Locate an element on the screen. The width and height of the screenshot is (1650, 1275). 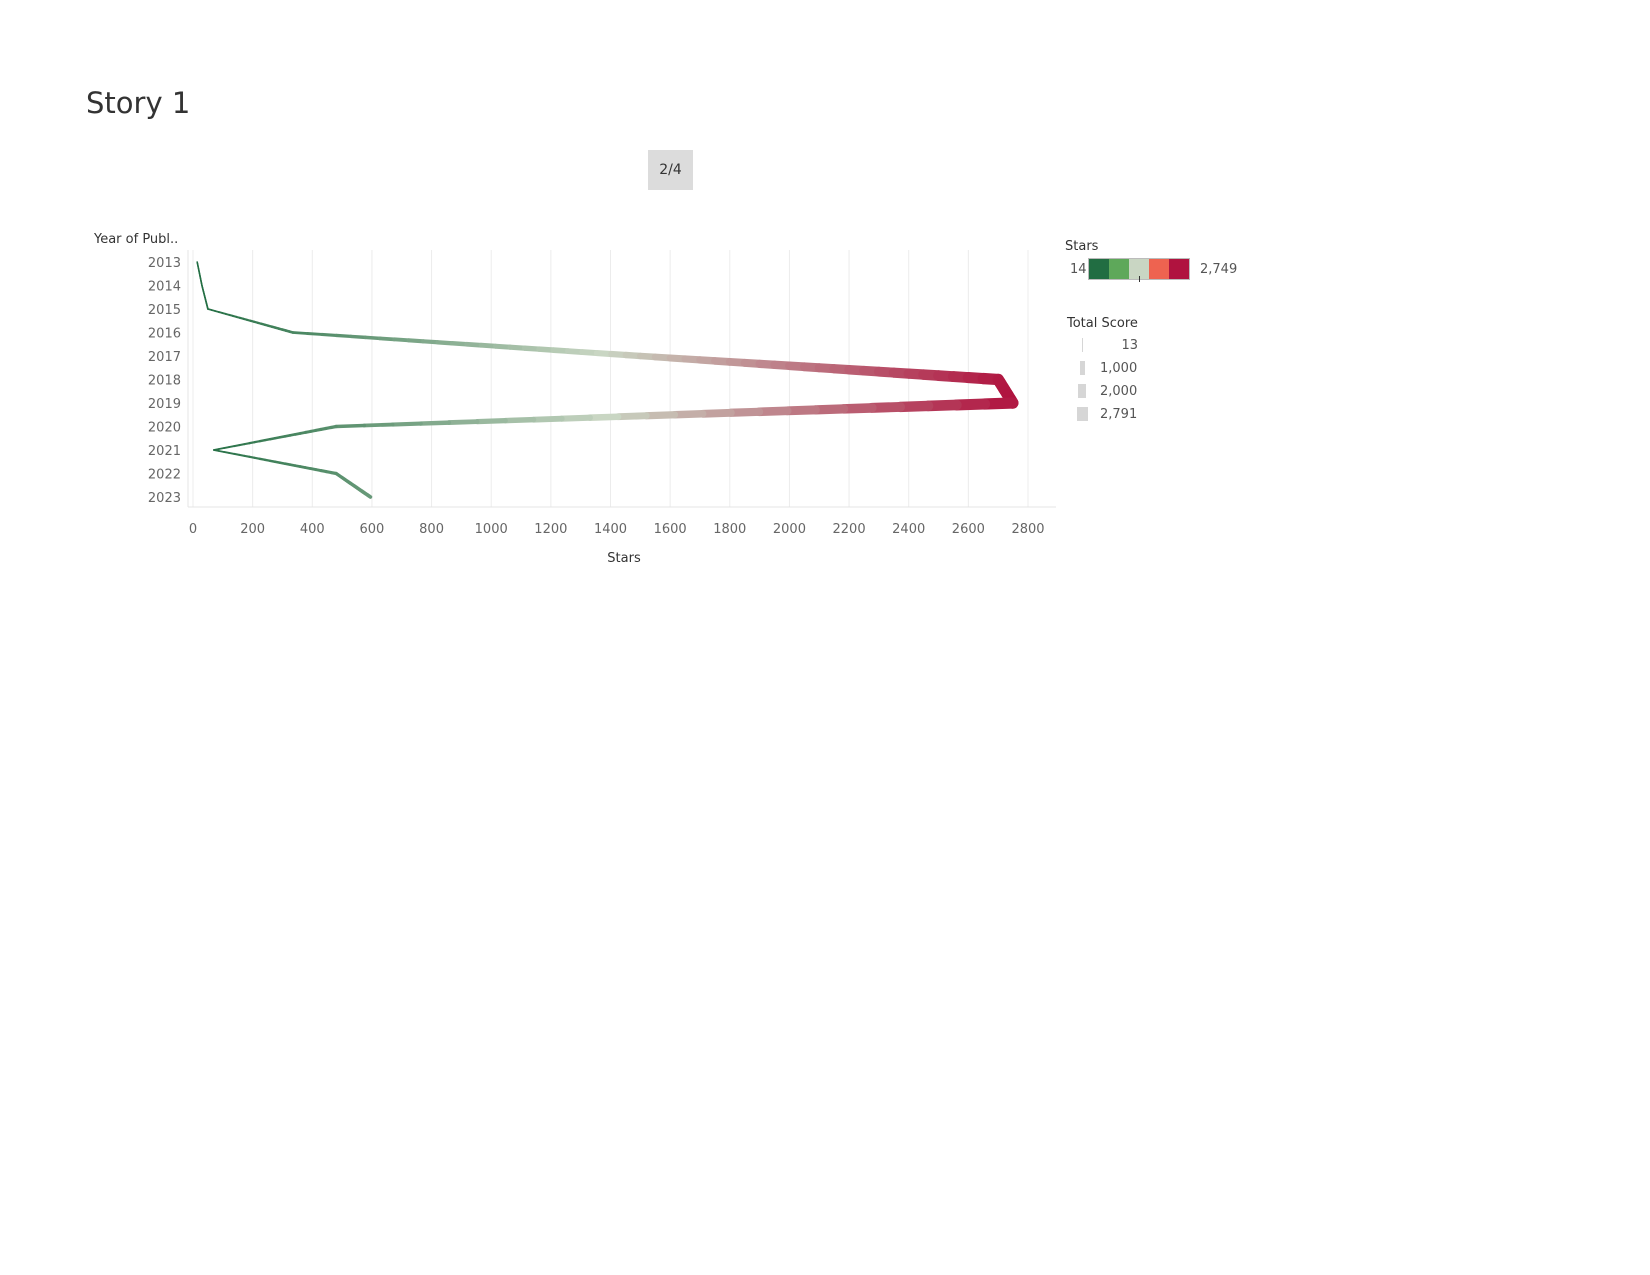
x-tick-label: 0 is located at coordinates (193, 529).